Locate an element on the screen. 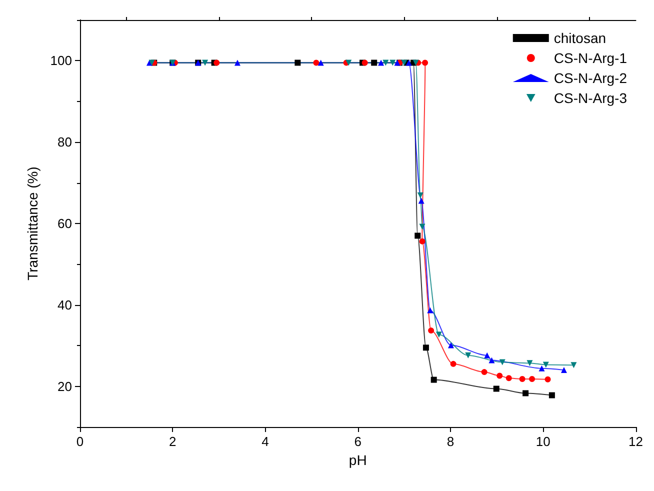 This screenshot has width=654, height=491. x-tick-label: 6 is located at coordinates (358, 441).